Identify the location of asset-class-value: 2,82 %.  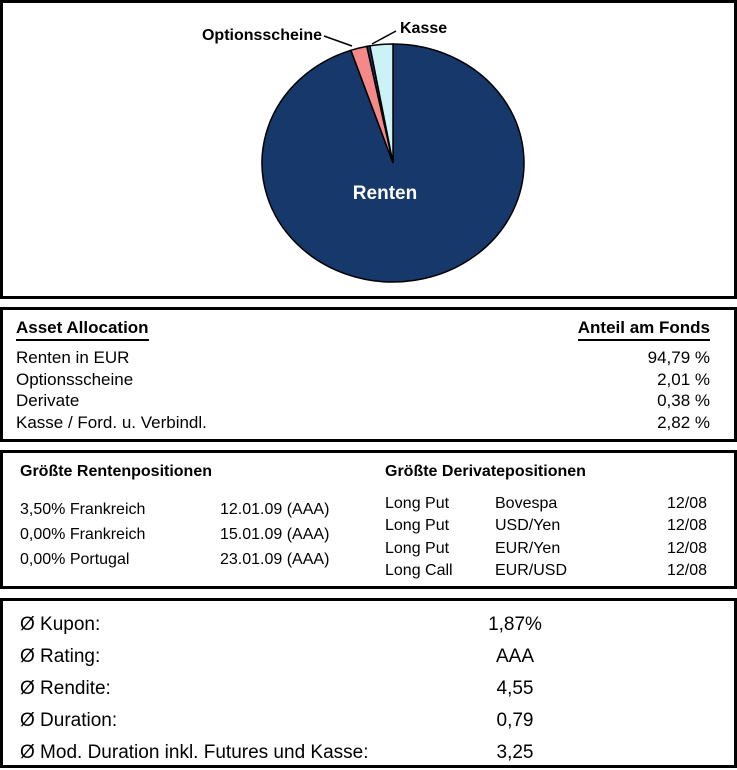
(683, 422).